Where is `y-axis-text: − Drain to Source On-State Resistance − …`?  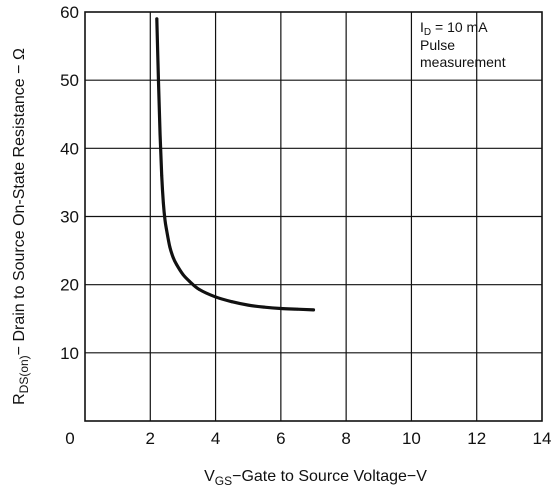 y-axis-text: − Drain to Source On-State Resistance − … is located at coordinates (19, 201).